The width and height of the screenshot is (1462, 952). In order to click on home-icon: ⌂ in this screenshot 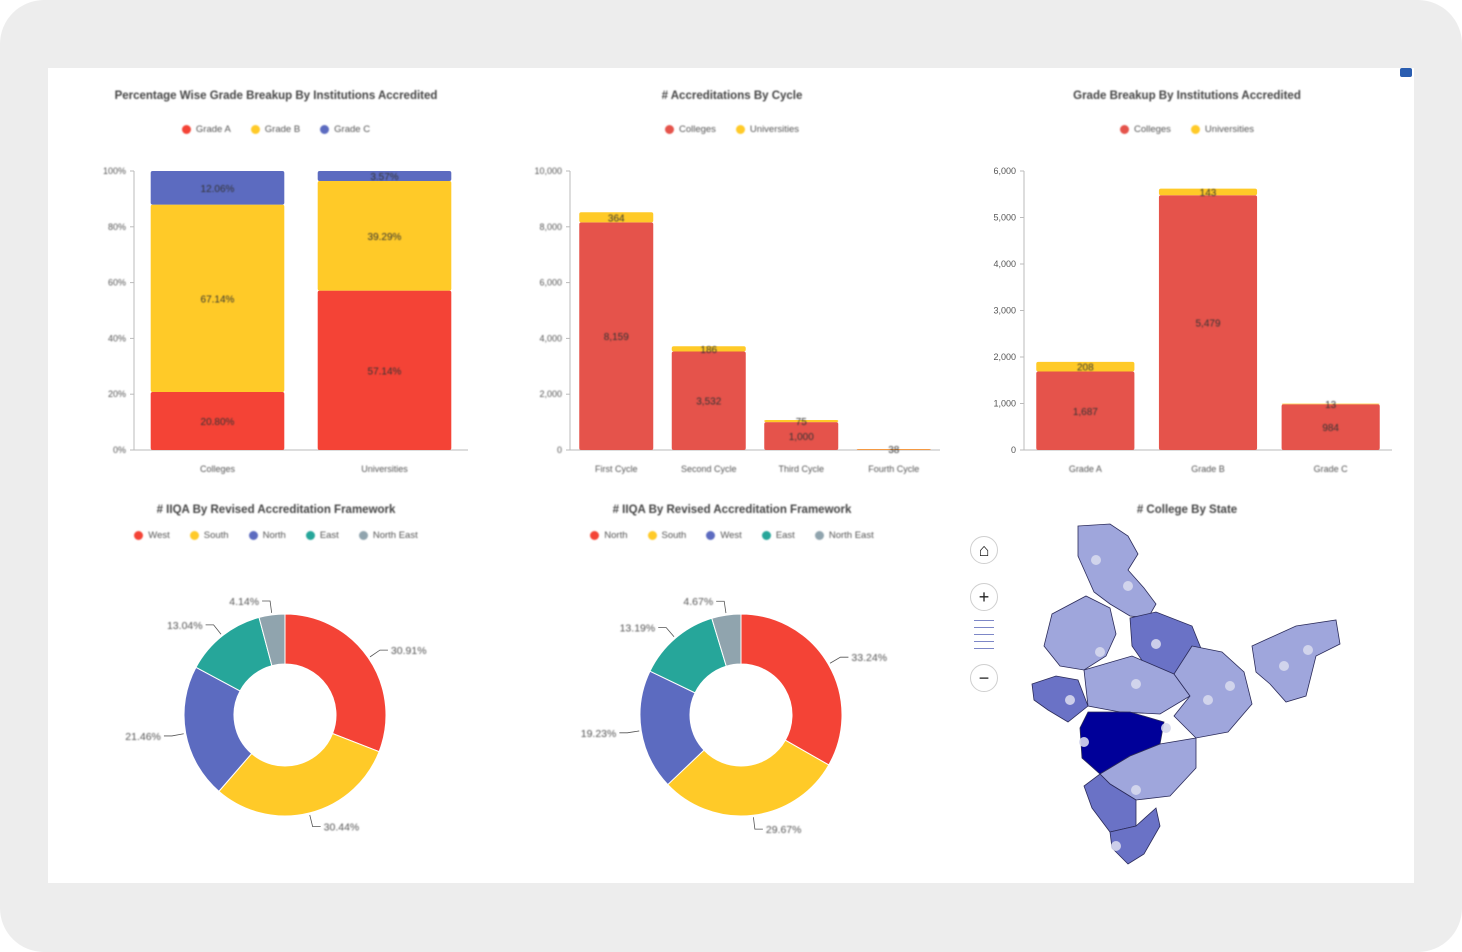, I will do `click(984, 550)`.